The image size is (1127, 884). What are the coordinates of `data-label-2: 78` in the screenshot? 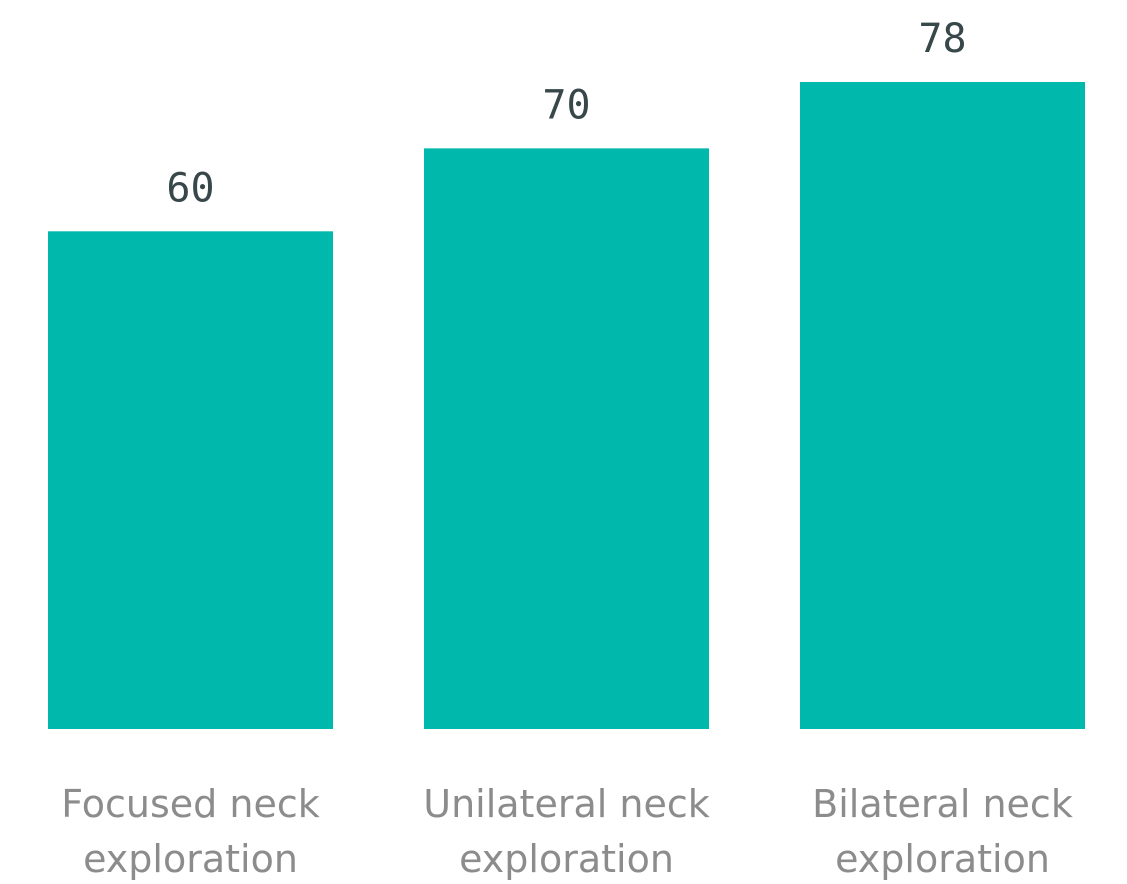 It's located at (942, 39).